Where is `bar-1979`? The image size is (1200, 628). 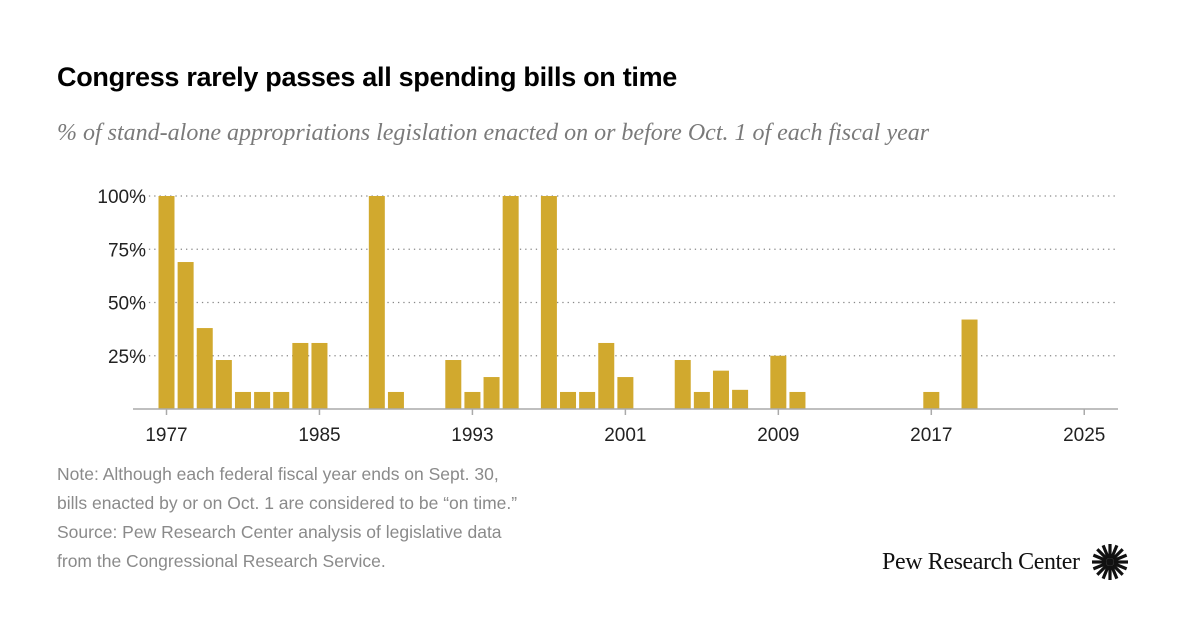 bar-1979 is located at coordinates (204, 368).